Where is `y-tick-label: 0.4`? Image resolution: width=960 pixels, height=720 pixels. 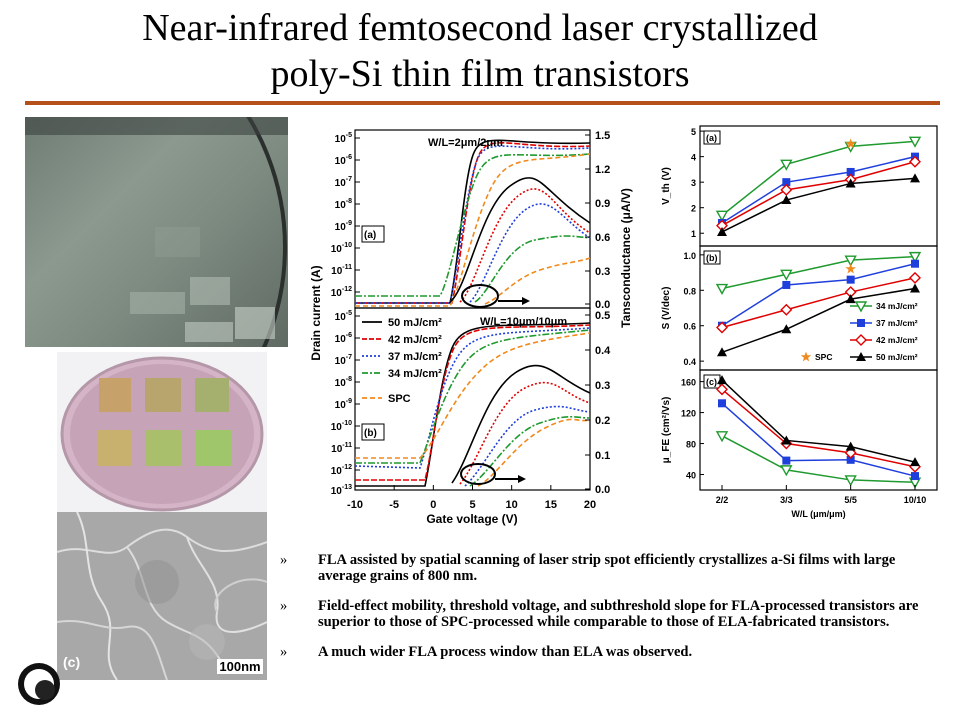 y-tick-label: 0.4 is located at coordinates (689, 362).